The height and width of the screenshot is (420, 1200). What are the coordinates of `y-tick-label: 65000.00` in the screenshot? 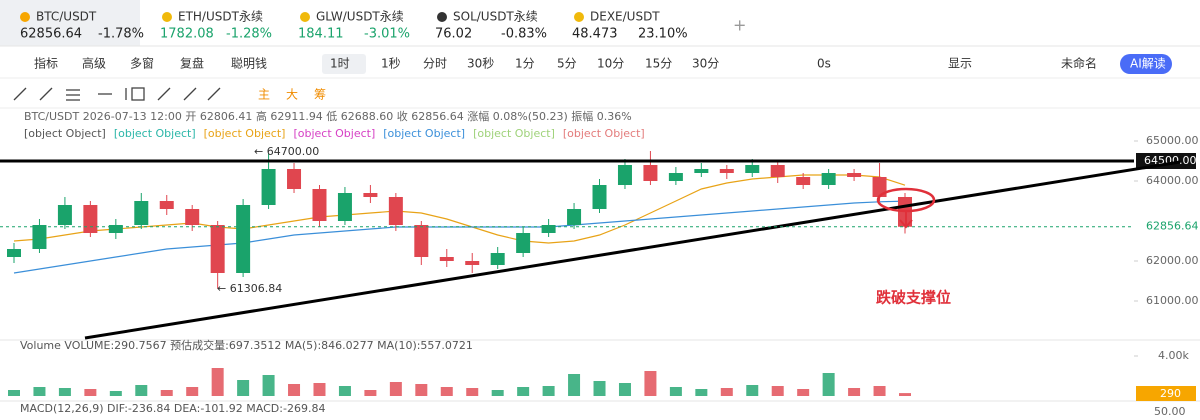 It's located at (1172, 140).